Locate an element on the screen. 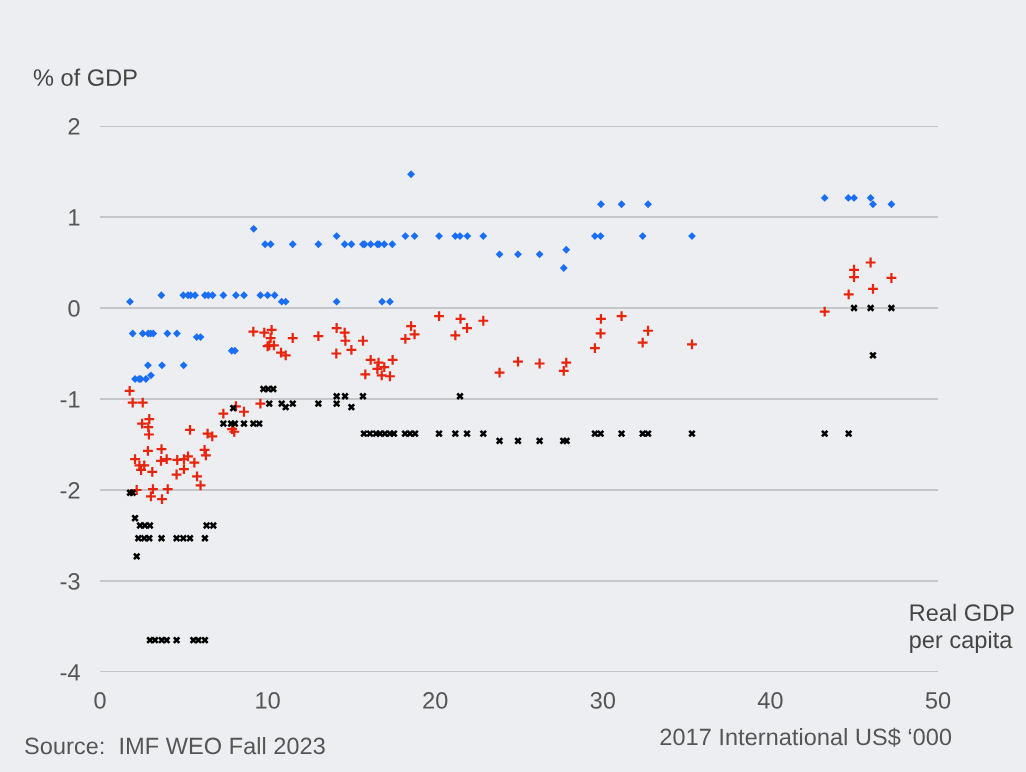 Image resolution: width=1026 pixels, height=772 pixels. x-tick-label: 0 is located at coordinates (100, 700).